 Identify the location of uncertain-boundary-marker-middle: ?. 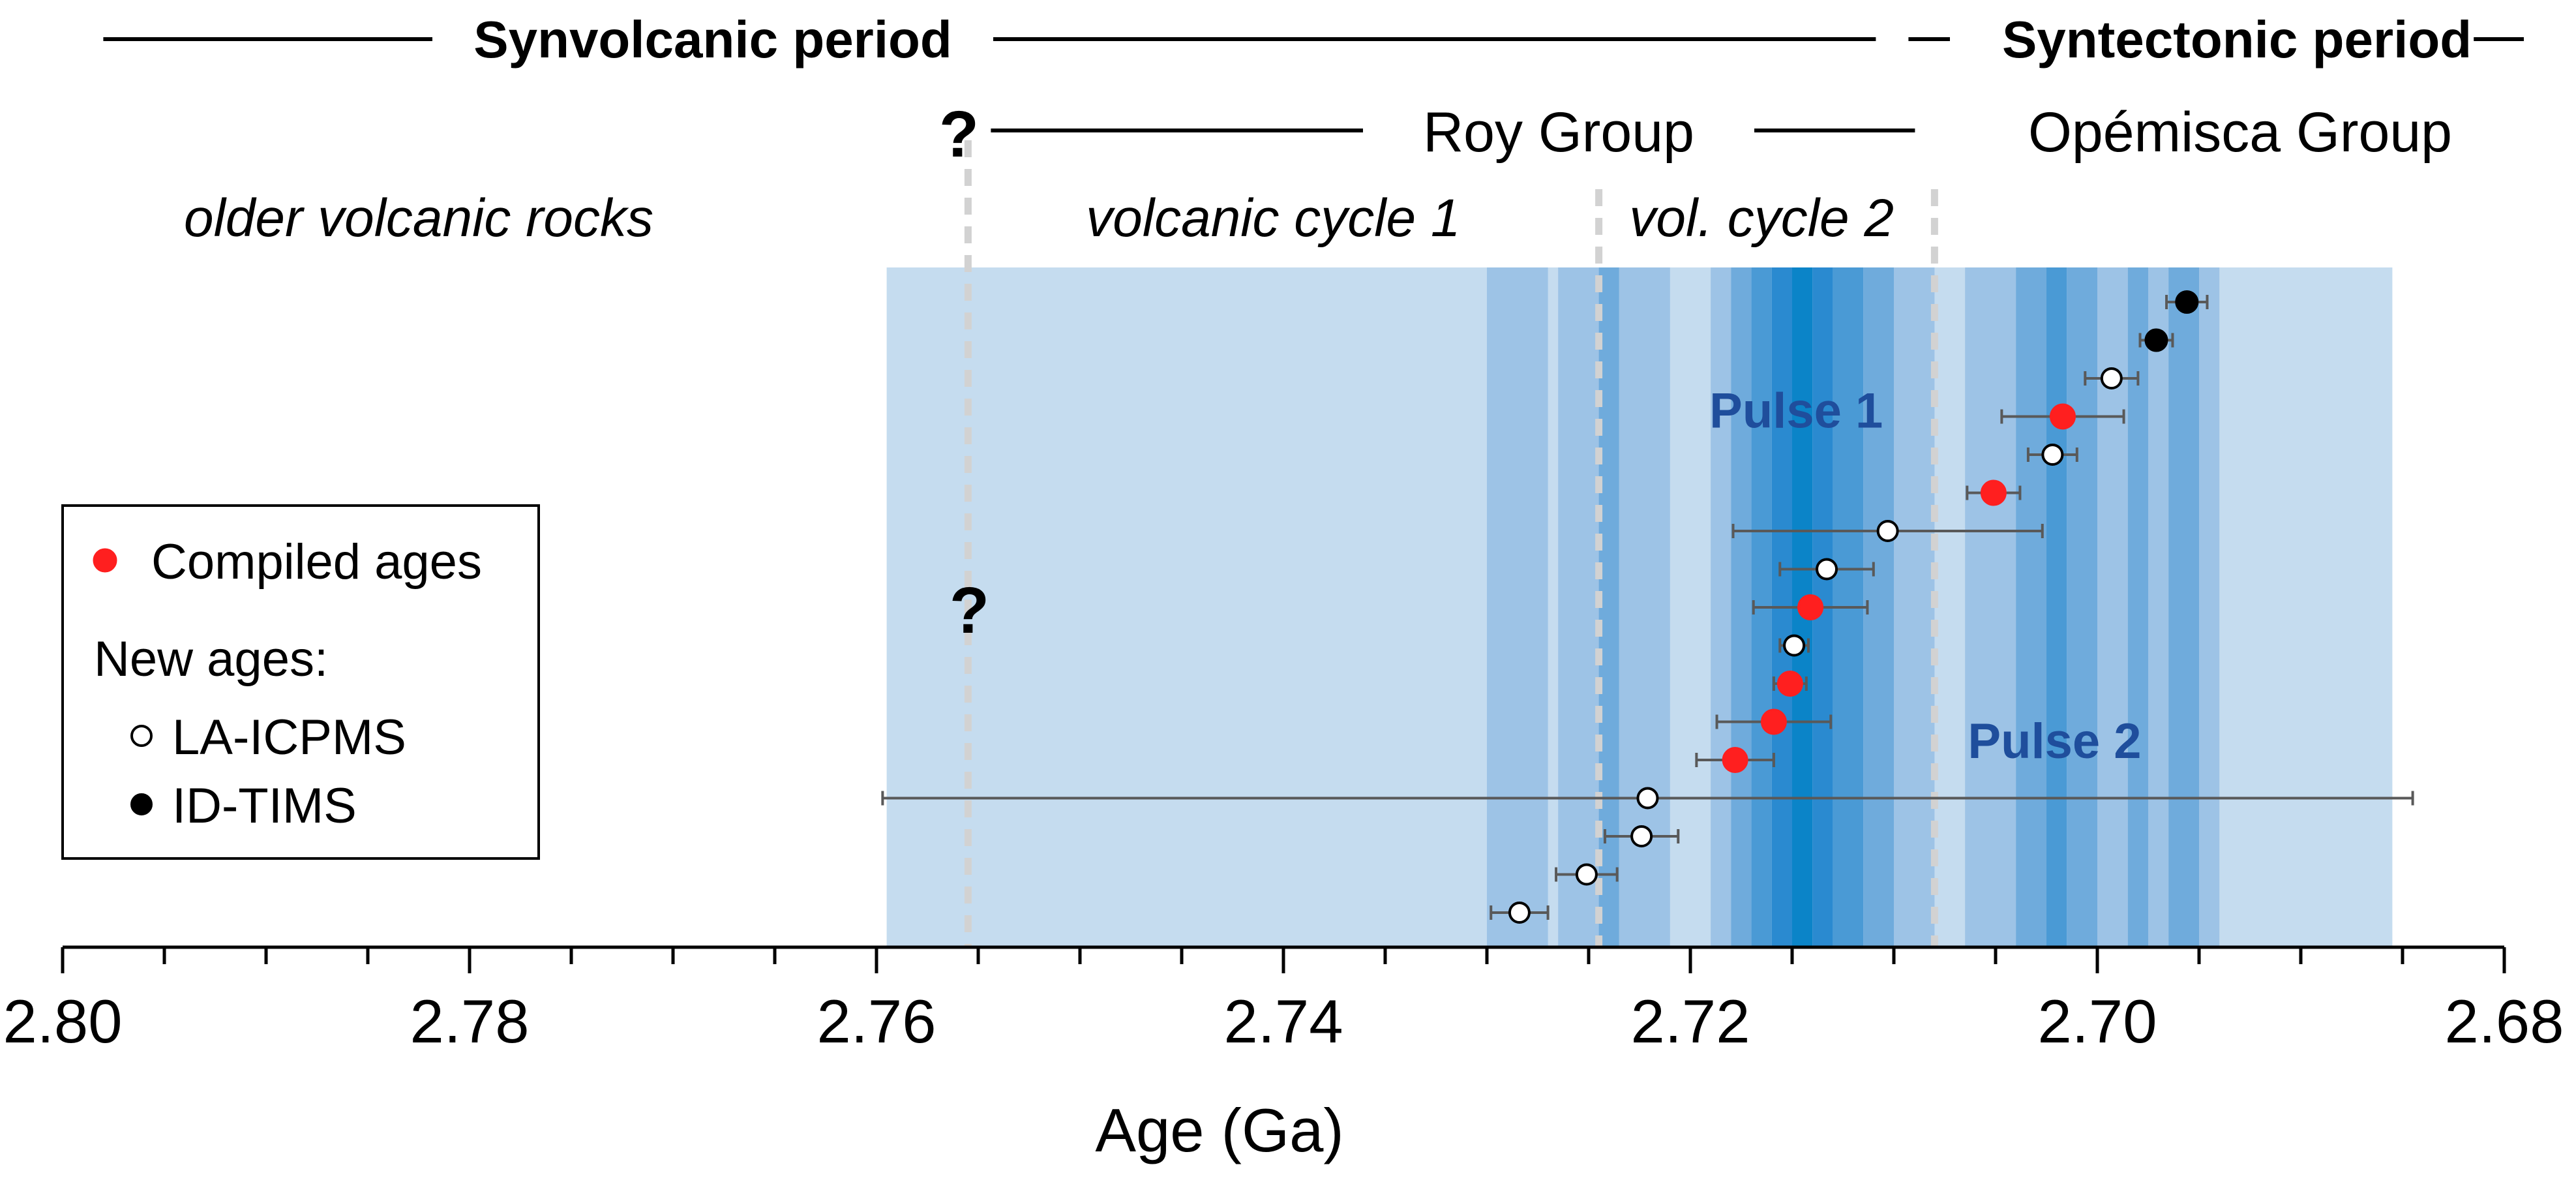
(969, 610).